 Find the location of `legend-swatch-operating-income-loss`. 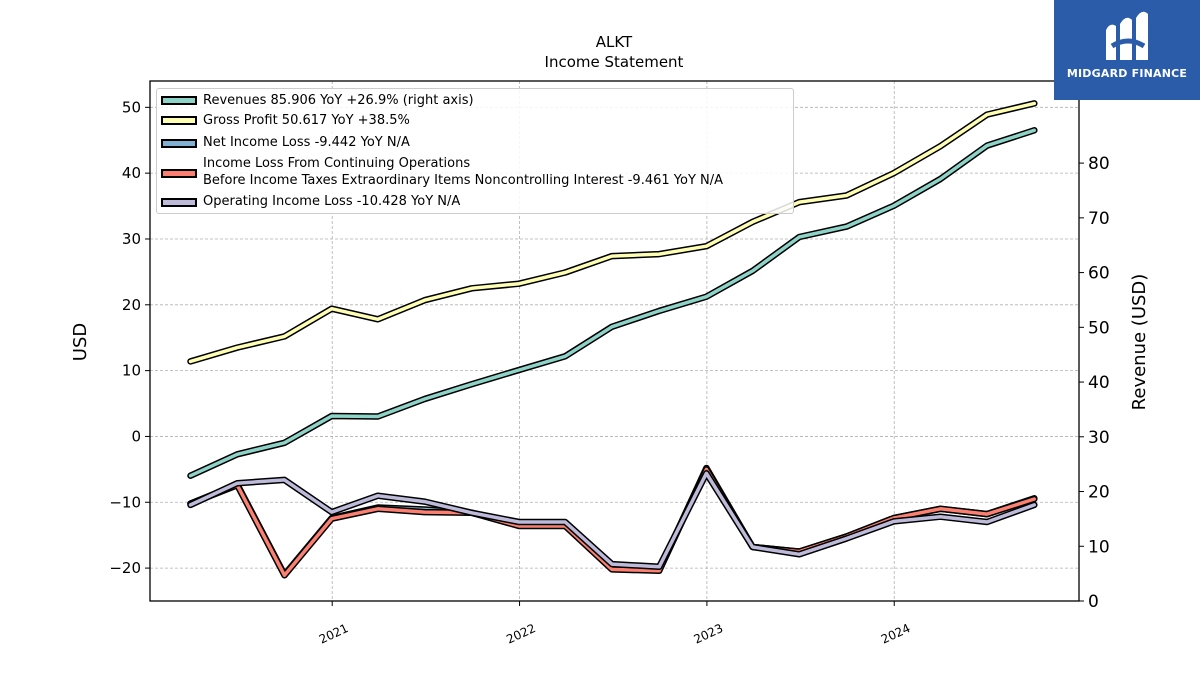

legend-swatch-operating-income-loss is located at coordinates (179, 202).